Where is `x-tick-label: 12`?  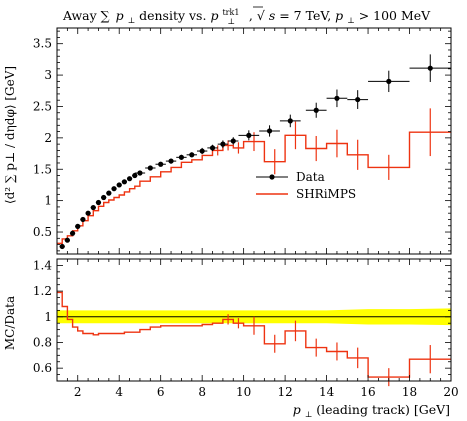 x-tick-label: 12 is located at coordinates (284, 392).